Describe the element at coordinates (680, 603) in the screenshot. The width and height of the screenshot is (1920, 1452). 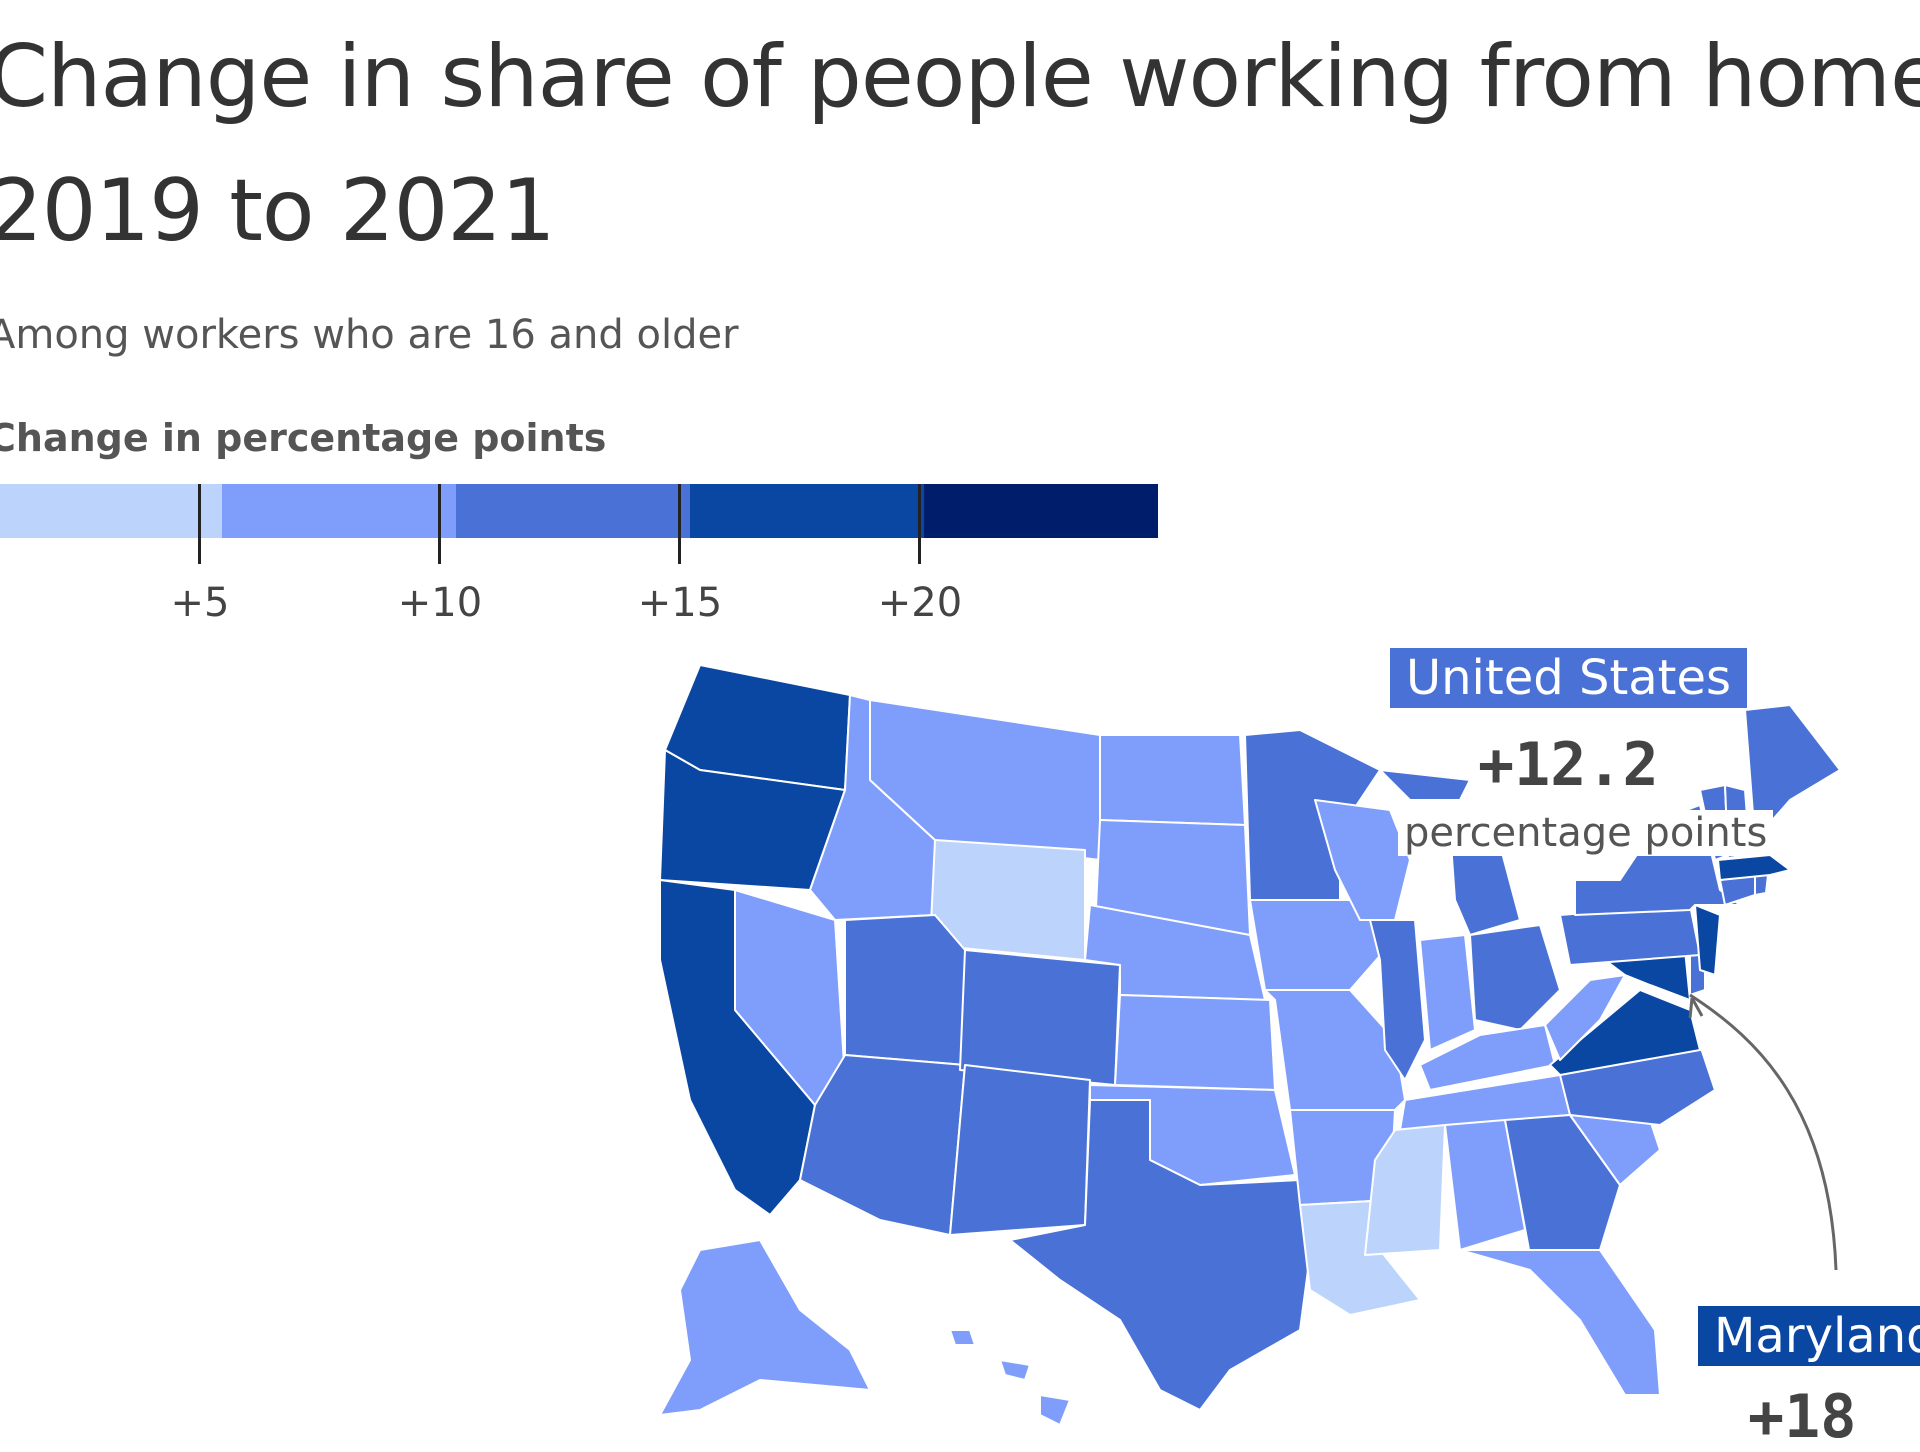
I see `legend-tick-label: +15` at that location.